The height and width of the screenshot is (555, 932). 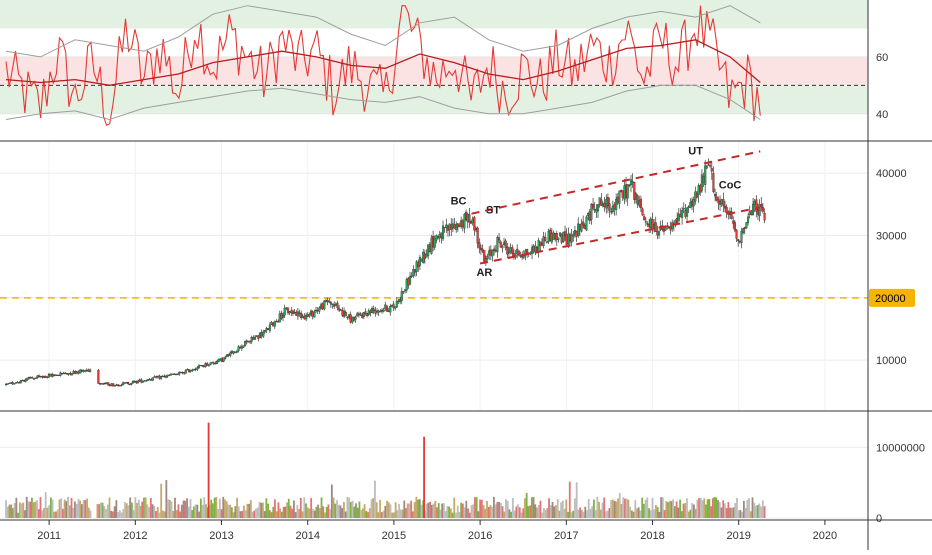 I want to click on annotation-ut: UT, so click(x=695, y=151).